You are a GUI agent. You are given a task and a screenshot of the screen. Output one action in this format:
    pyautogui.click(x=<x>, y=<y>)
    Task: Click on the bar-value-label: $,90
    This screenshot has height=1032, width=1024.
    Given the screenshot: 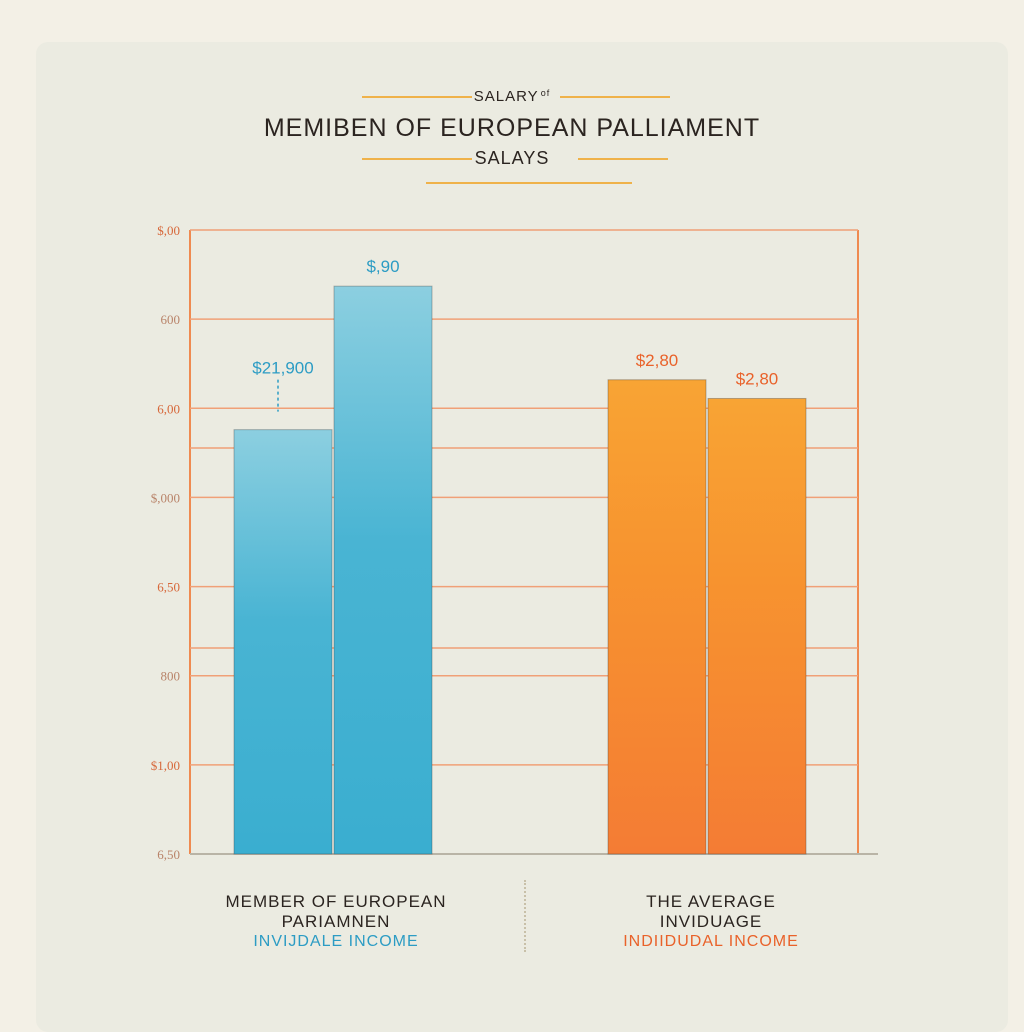 What is the action you would take?
    pyautogui.click(x=382, y=266)
    